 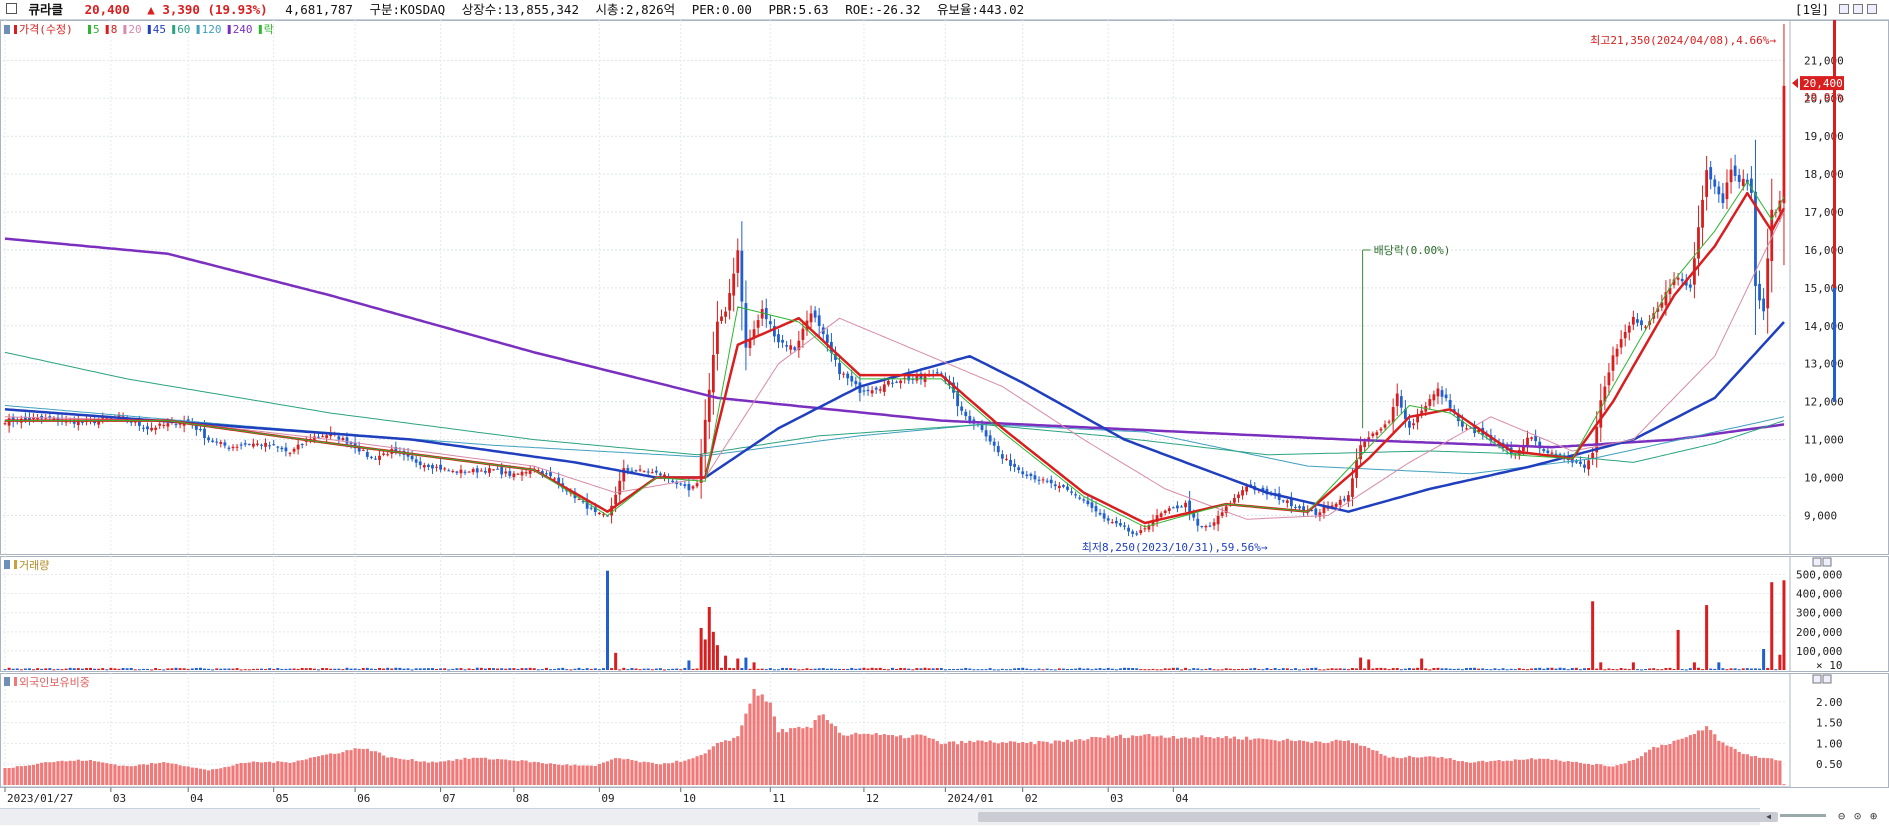 I want to click on period-selector: [1일], so click(x=1811, y=9).